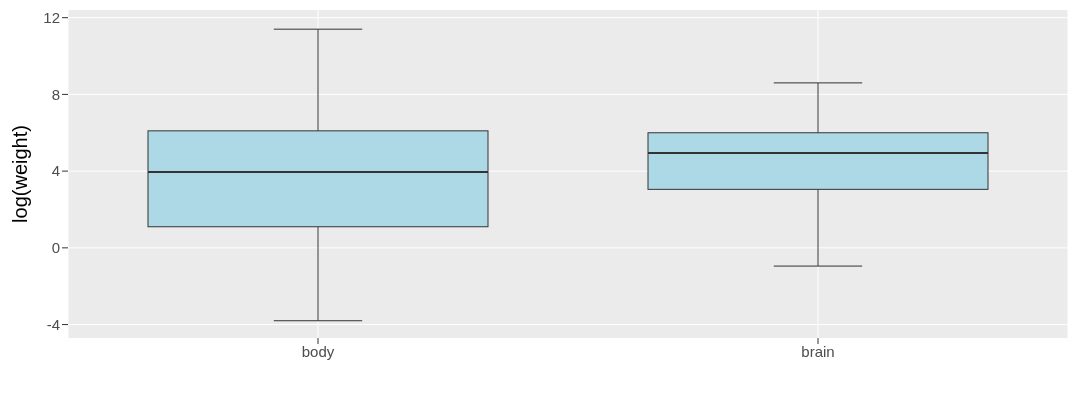  I want to click on y-axis-title: log(weight), so click(20, 174).